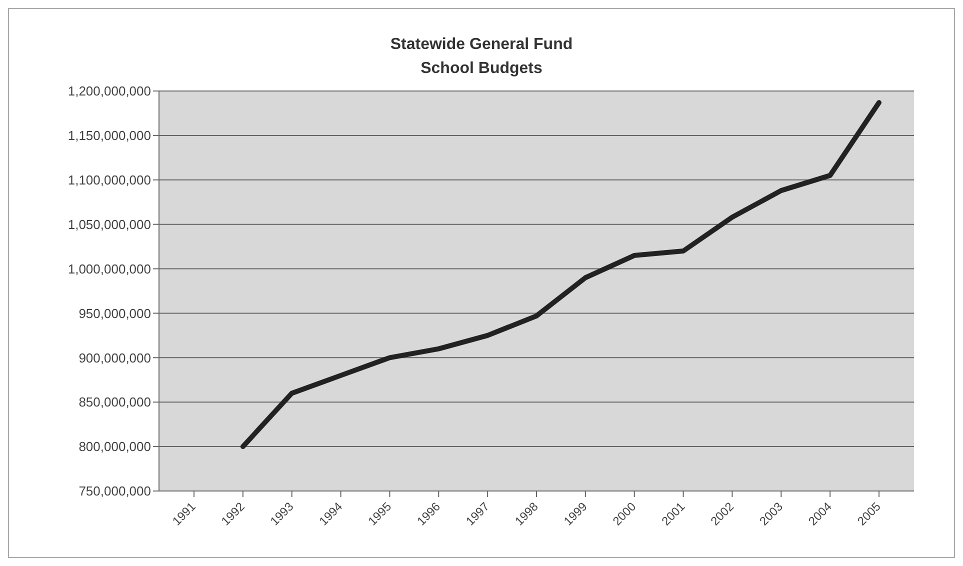 The height and width of the screenshot is (566, 963). Describe the element at coordinates (114, 313) in the screenshot. I see `y-tick-label: 950,000,000` at that location.